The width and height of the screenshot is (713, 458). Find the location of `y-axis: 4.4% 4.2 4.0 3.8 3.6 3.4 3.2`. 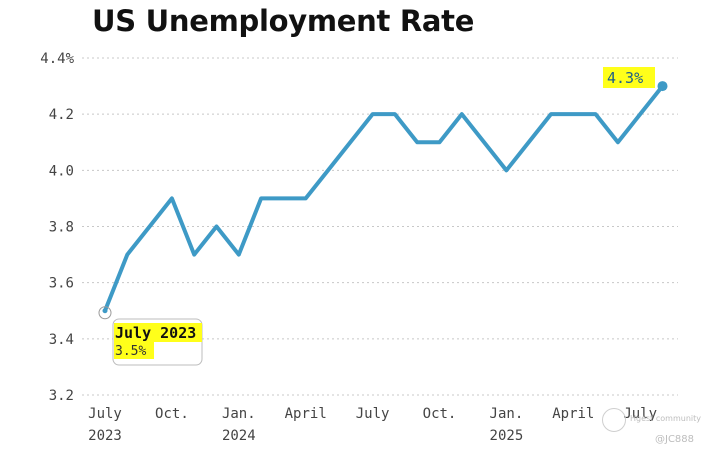

y-axis: 4.4% 4.2 4.0 3.8 3.6 3.4 3.2 is located at coordinates (57, 227).